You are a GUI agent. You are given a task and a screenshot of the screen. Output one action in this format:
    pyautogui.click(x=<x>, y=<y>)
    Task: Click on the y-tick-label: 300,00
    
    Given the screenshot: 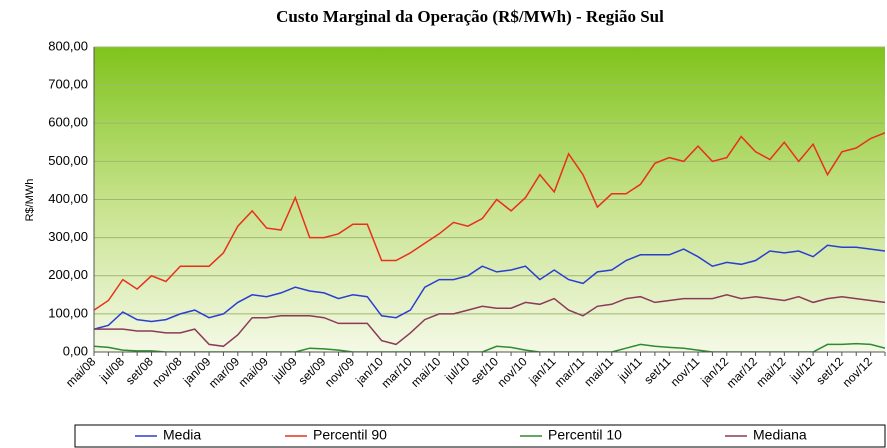 What is the action you would take?
    pyautogui.click(x=68, y=236)
    